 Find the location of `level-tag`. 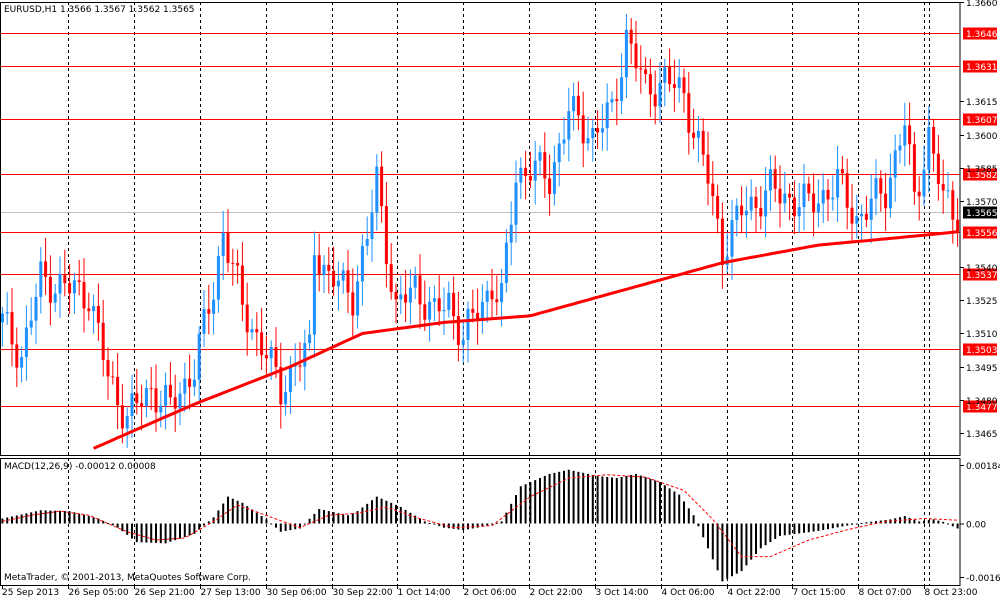

level-tag is located at coordinates (980, 66).